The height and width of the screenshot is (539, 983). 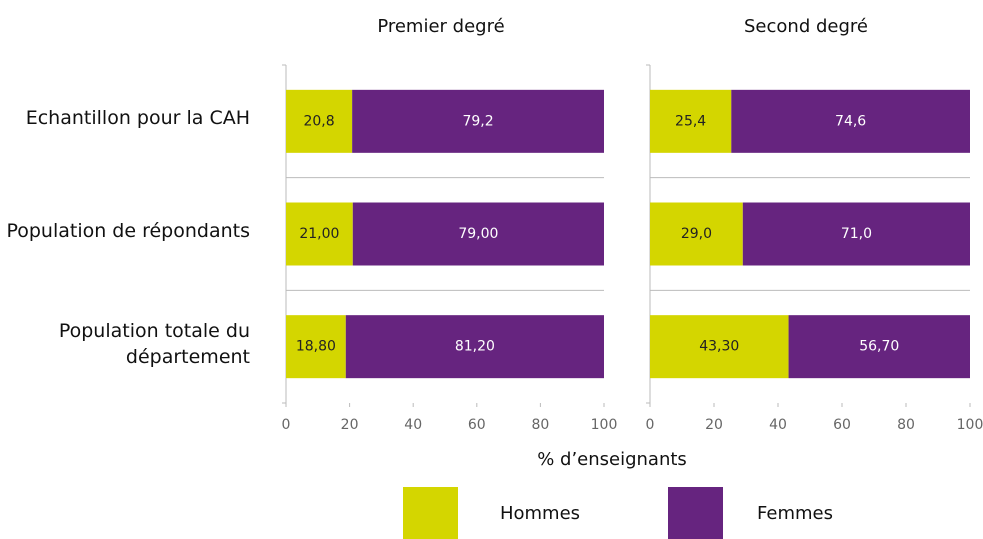 I want to click on value-label: 21,00, so click(x=319, y=234).